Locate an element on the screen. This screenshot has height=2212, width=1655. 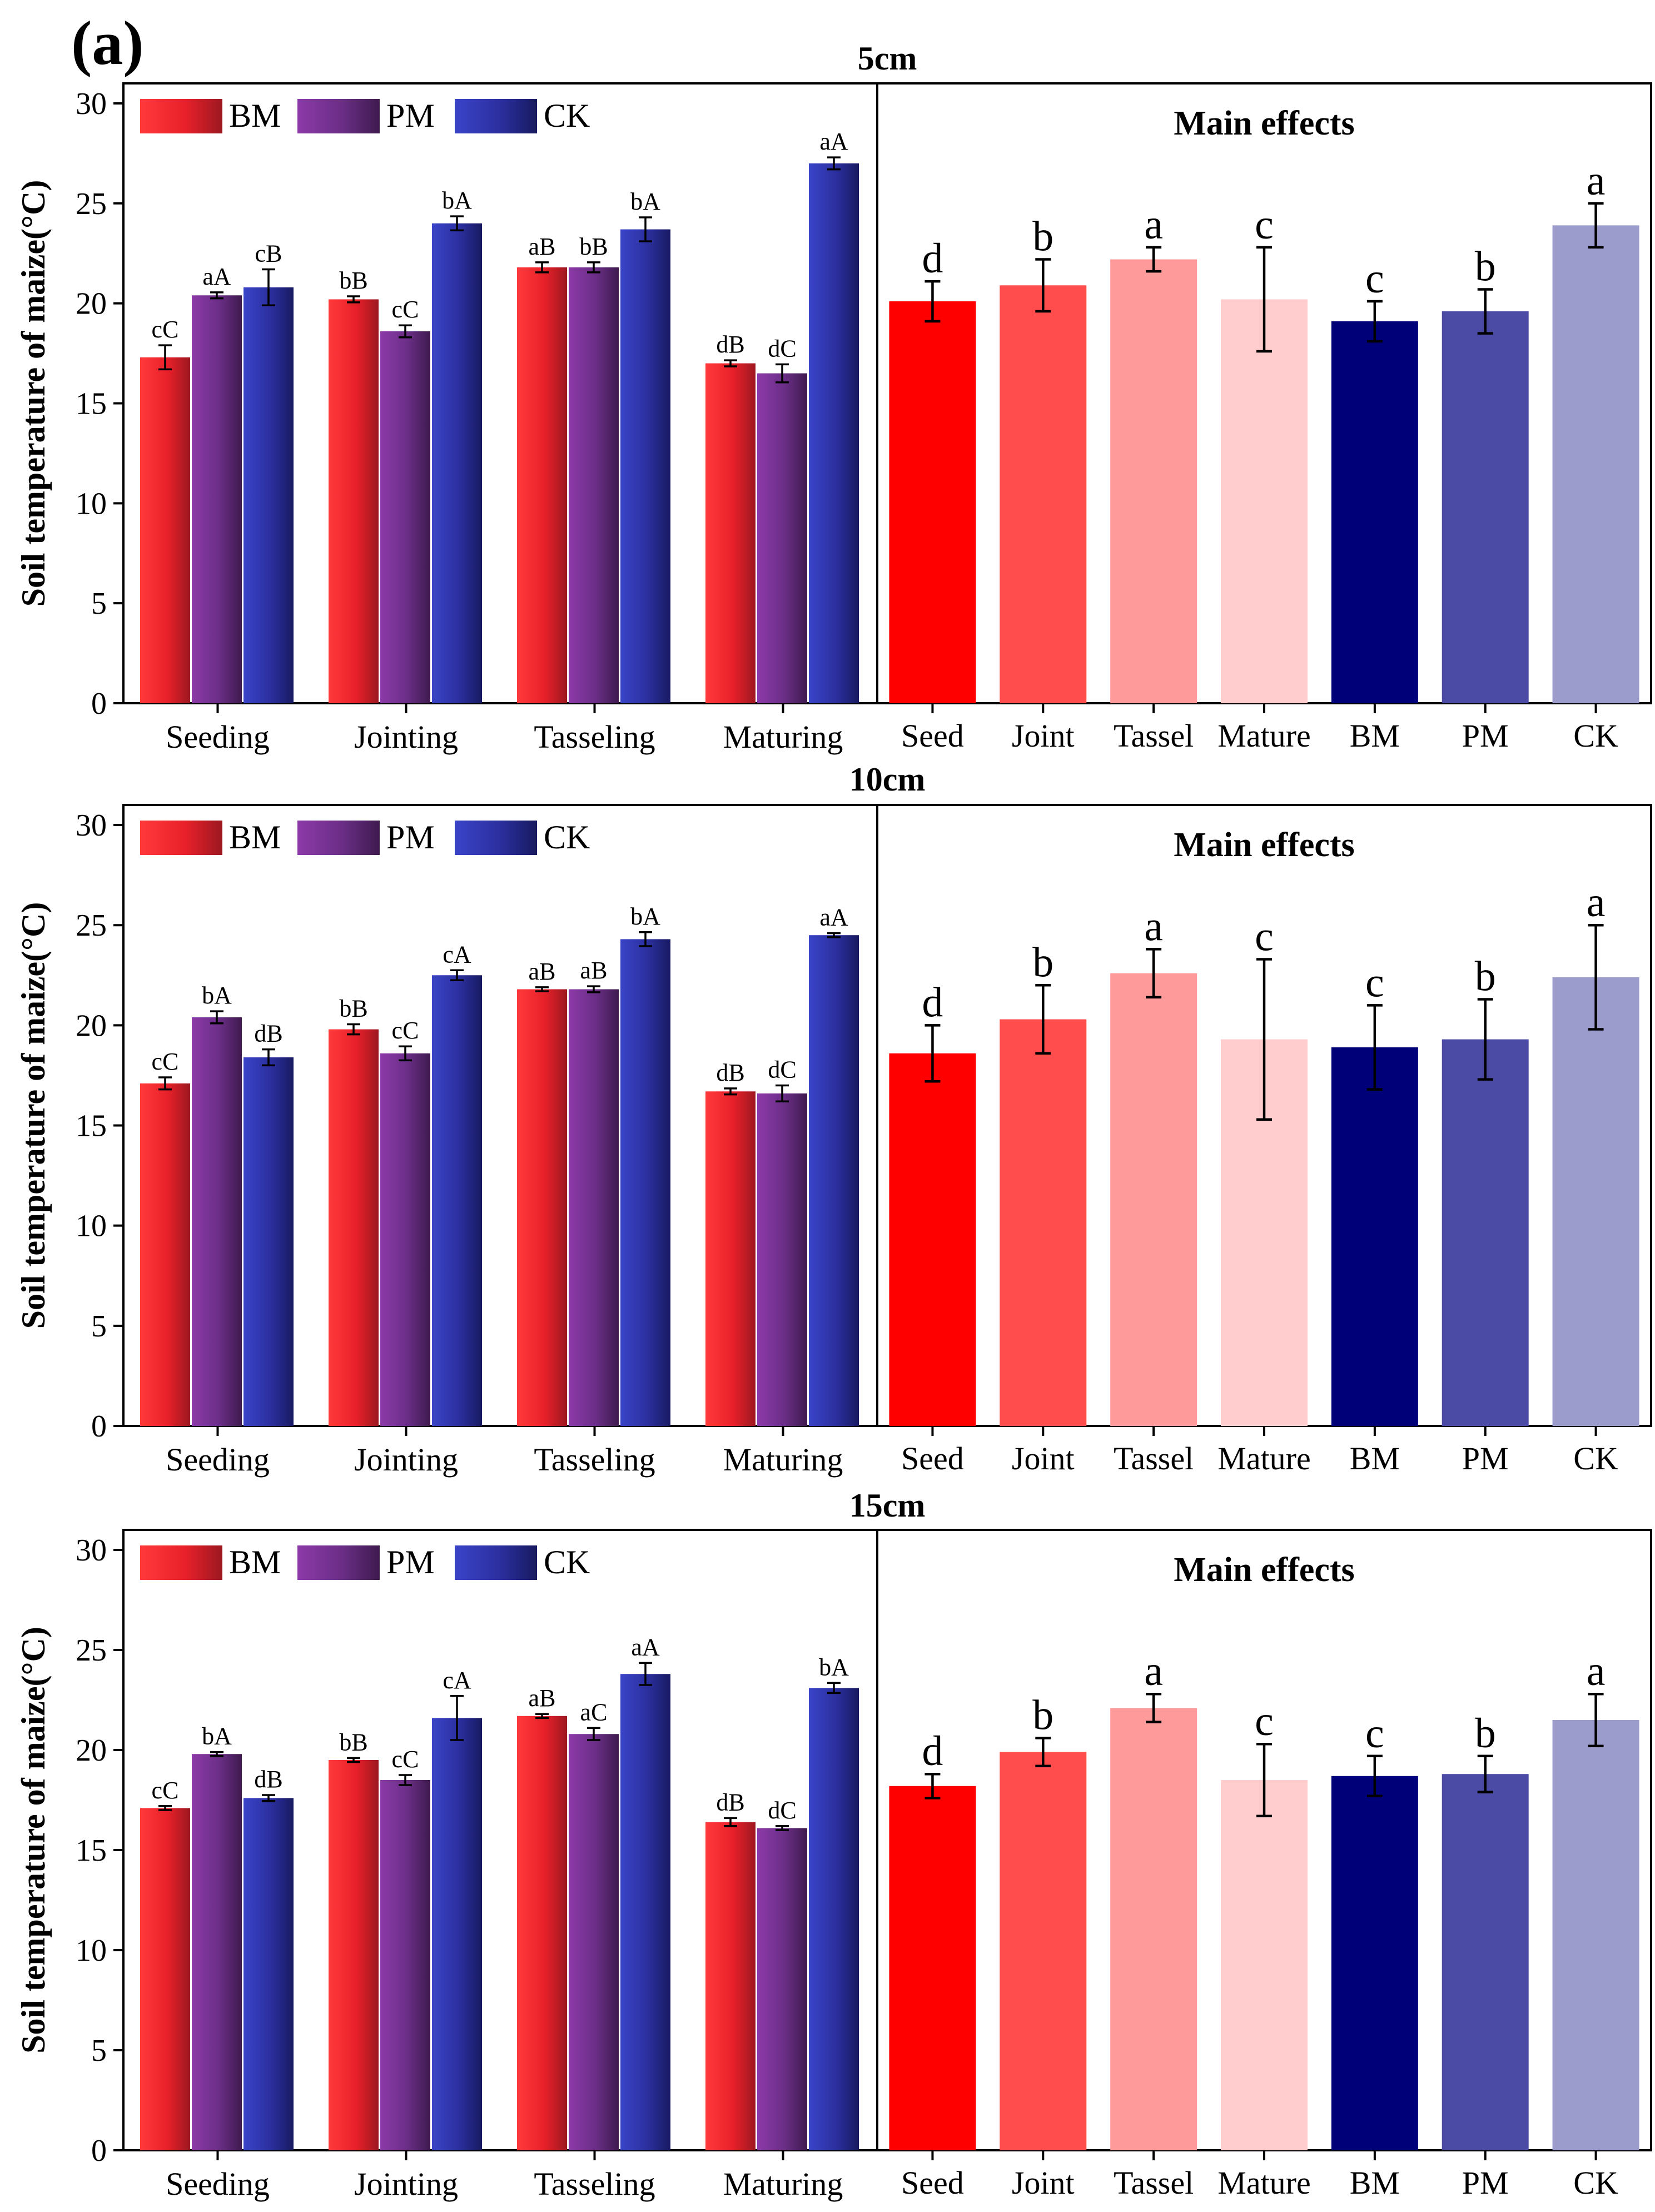
x-tick-label: Tasseling is located at coordinates (594, 737).